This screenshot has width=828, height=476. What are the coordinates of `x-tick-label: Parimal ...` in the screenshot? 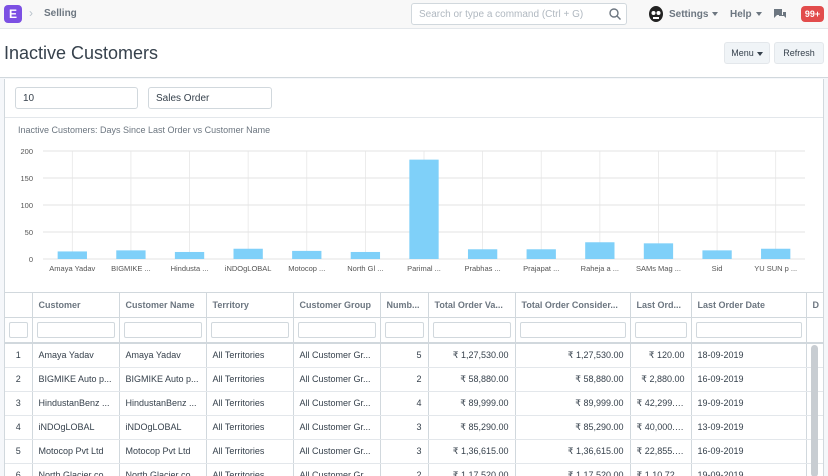 It's located at (424, 268).